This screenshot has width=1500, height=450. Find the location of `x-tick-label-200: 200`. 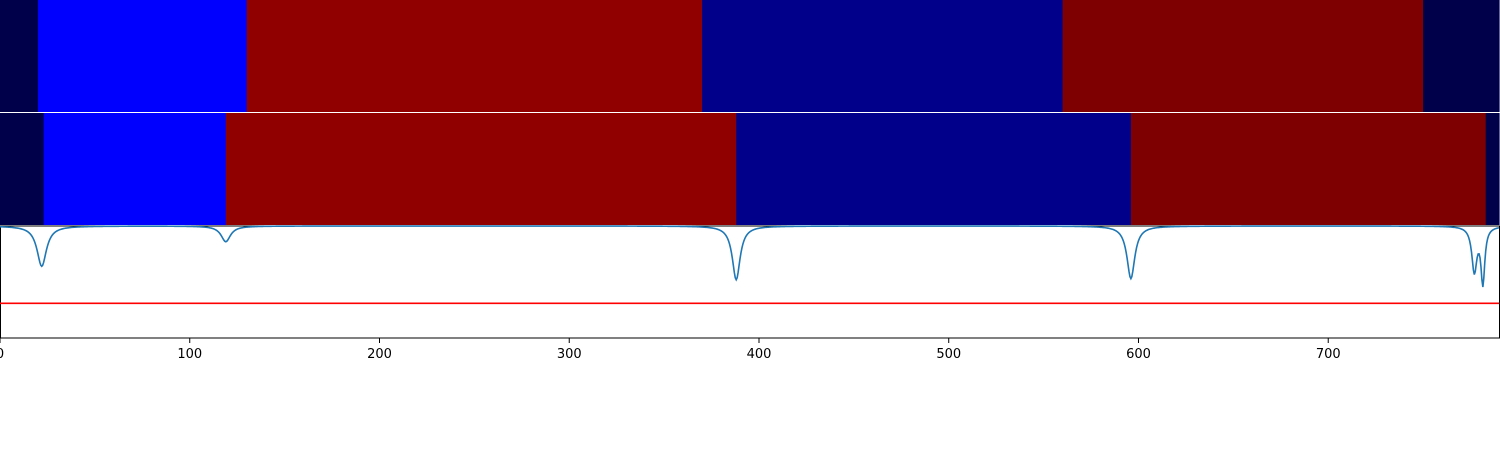

x-tick-label-200: 200 is located at coordinates (379, 354).